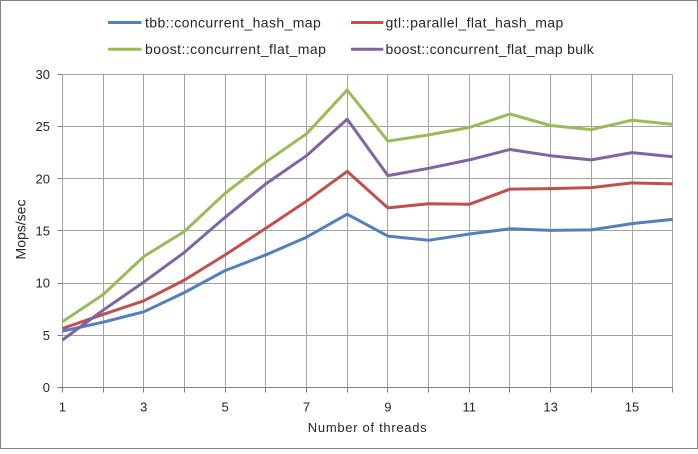 The image size is (698, 454). Describe the element at coordinates (470, 407) in the screenshot. I see `svg-text: 11` at that location.